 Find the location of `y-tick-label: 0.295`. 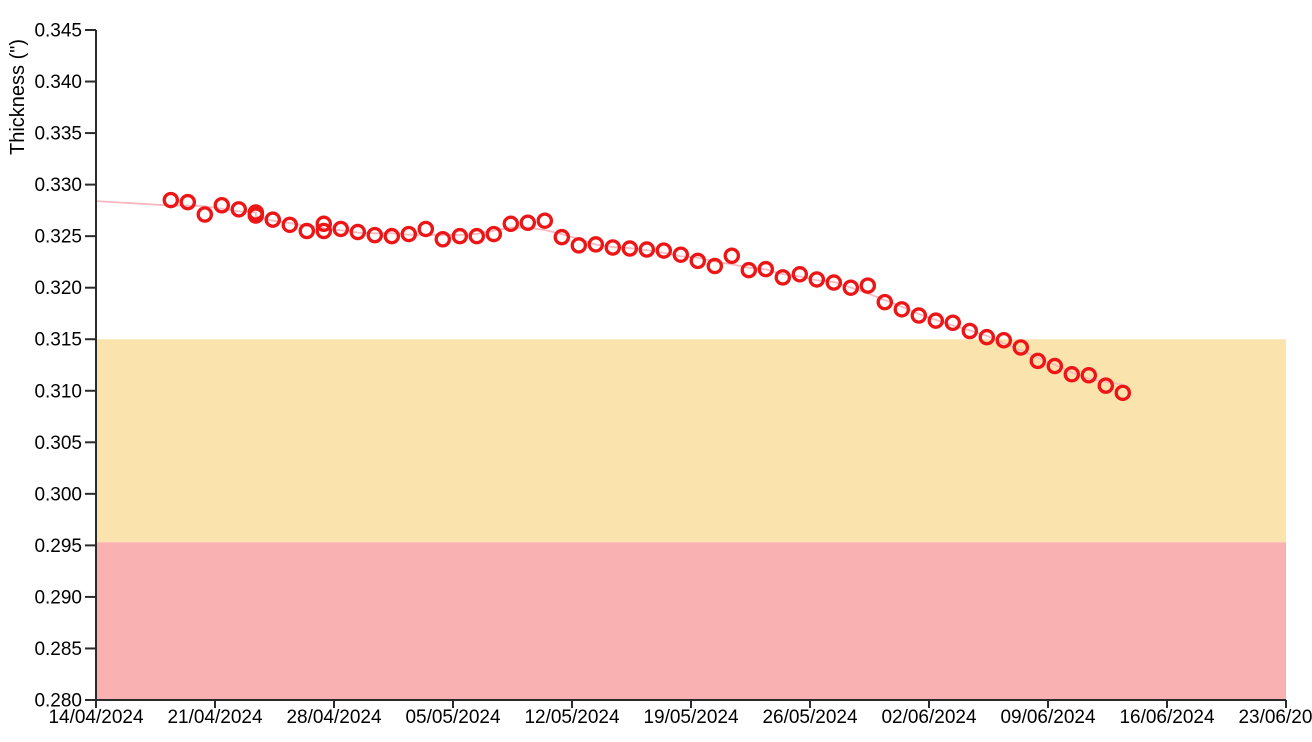

y-tick-label: 0.295 is located at coordinates (58, 546).